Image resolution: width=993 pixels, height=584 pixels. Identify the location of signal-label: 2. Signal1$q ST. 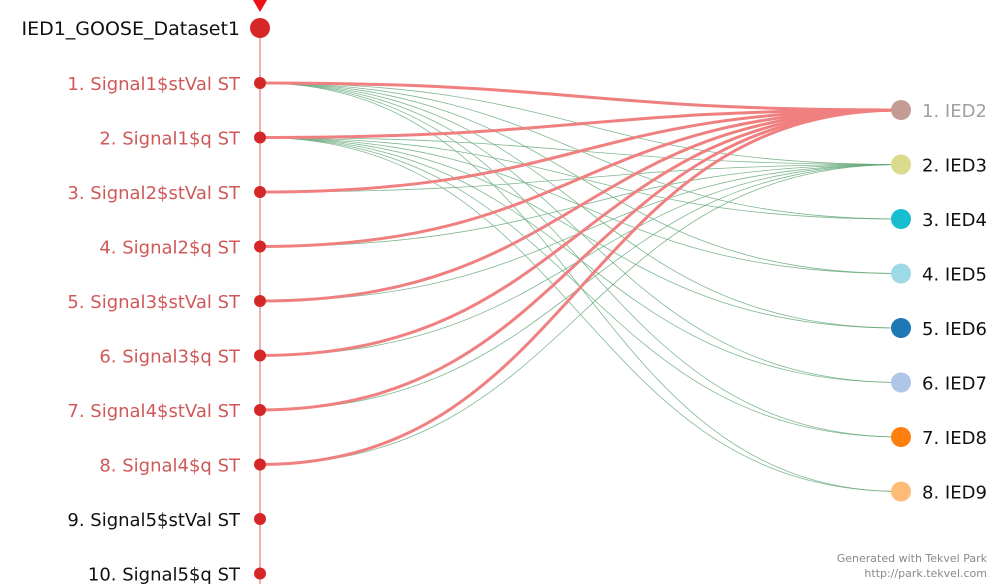
(170, 139).